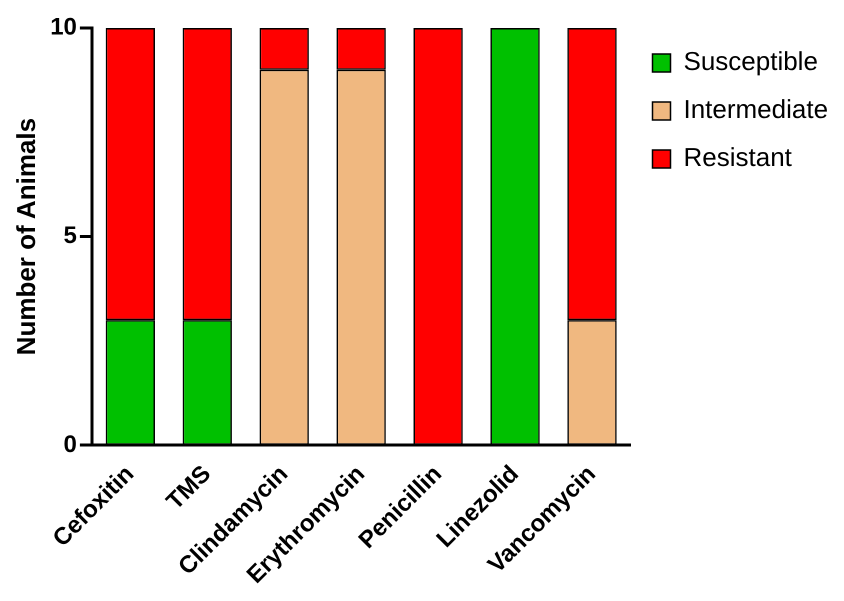 The height and width of the screenshot is (601, 844). Describe the element at coordinates (756, 109) in the screenshot. I see `legend-label: Intermediate` at that location.